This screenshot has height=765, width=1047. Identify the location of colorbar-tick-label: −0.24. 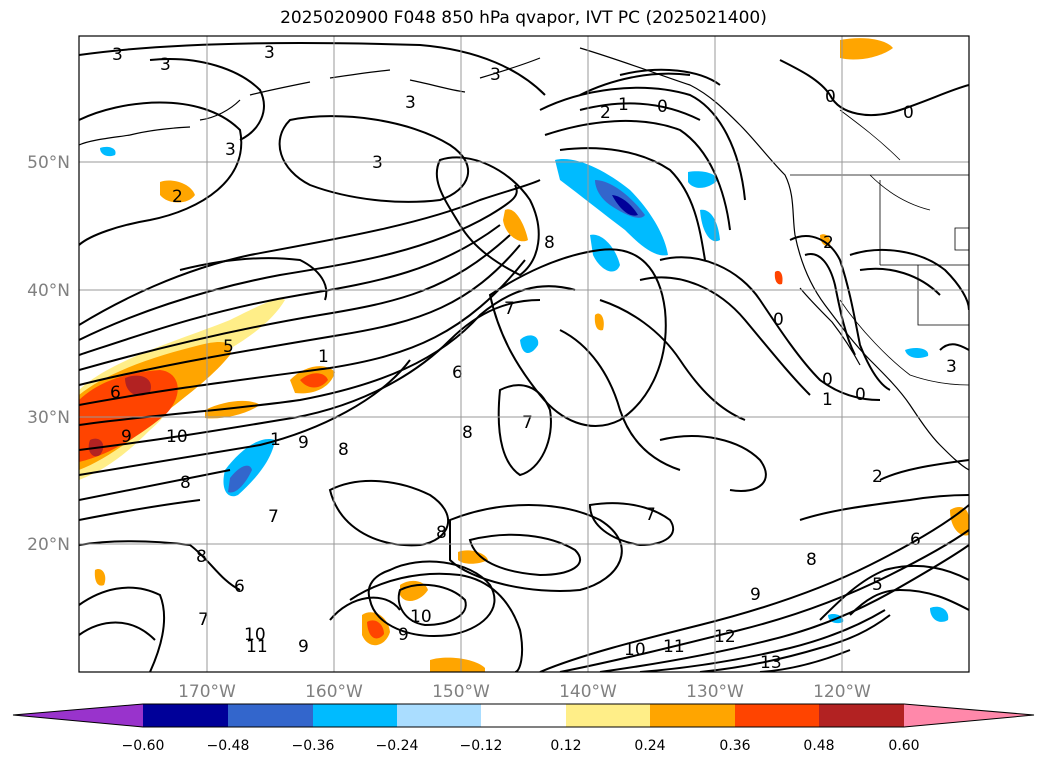
(397, 746).